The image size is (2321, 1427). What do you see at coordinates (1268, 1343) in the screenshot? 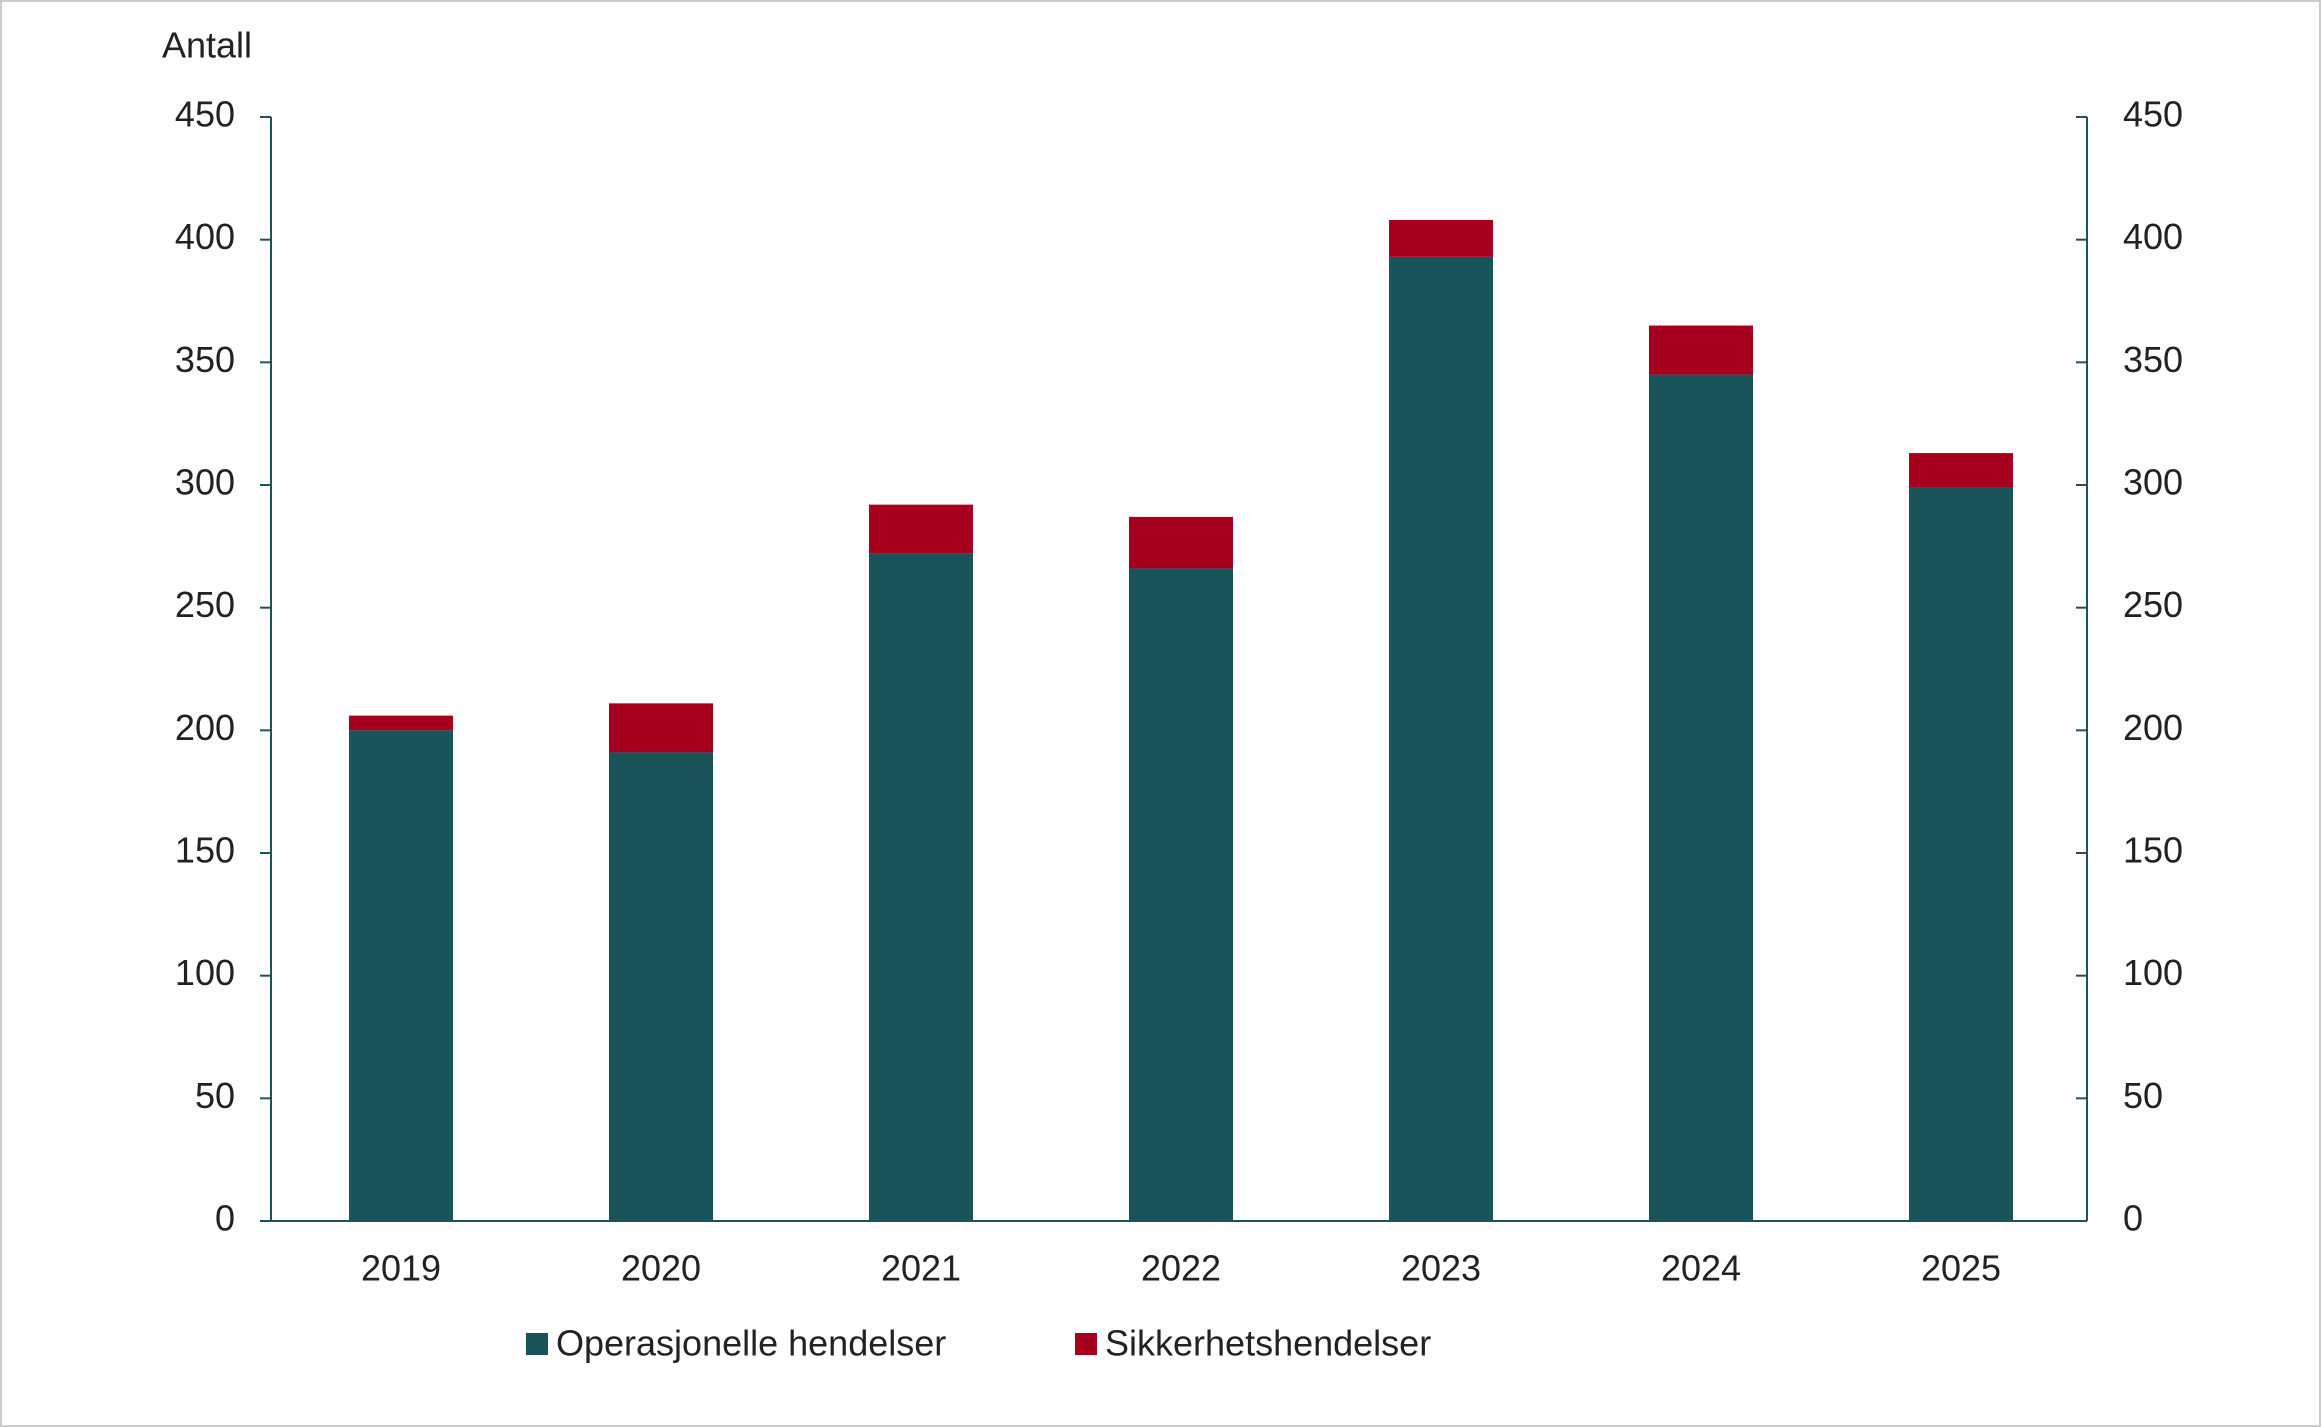
I see `legend-label: Sikkerhetshendelser` at bounding box center [1268, 1343].